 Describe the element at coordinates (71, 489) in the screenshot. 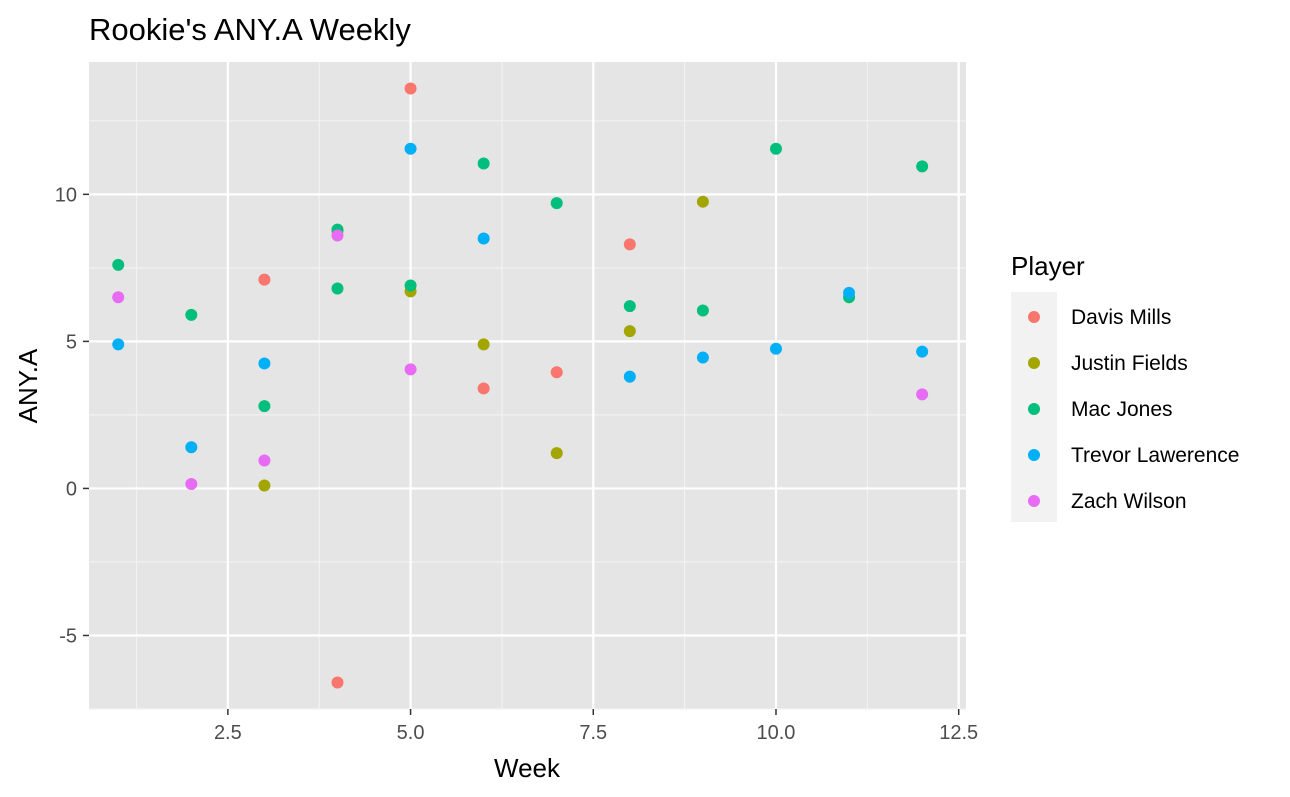

I see `y-tick-label: 0` at that location.